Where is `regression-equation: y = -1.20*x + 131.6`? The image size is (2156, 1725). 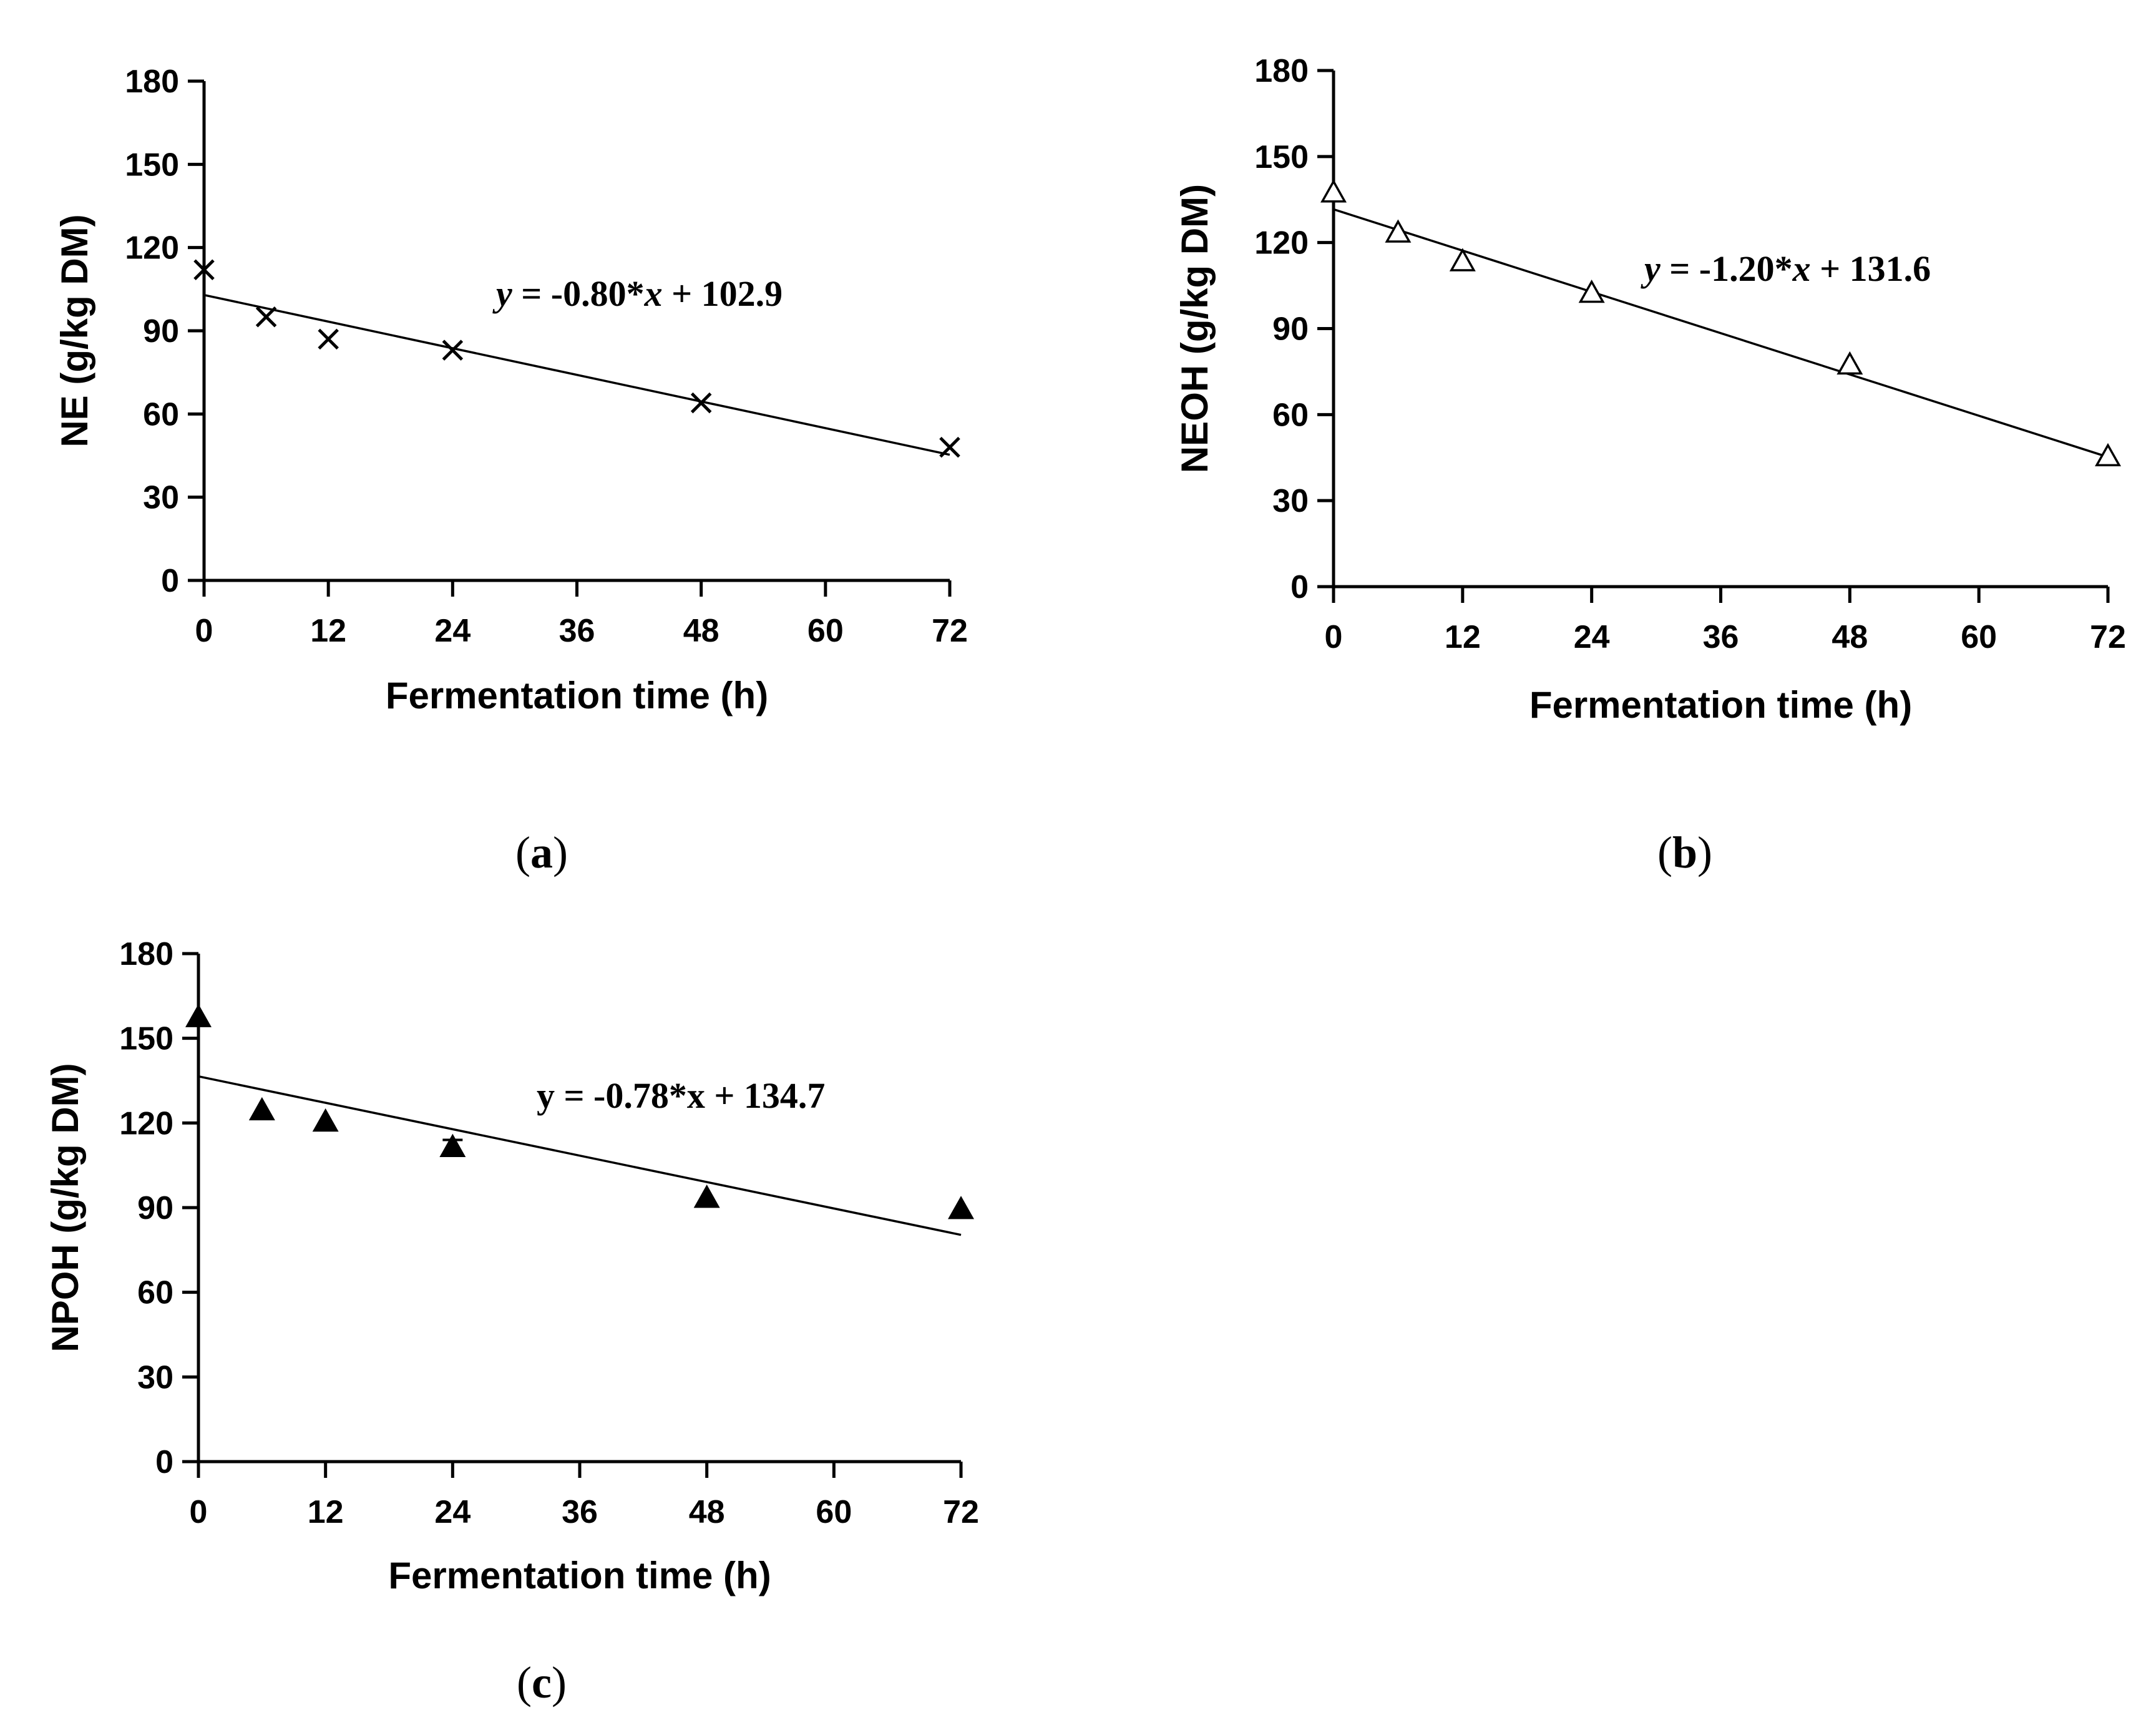
regression-equation: y = -1.20*x + 131.6 is located at coordinates (1786, 268).